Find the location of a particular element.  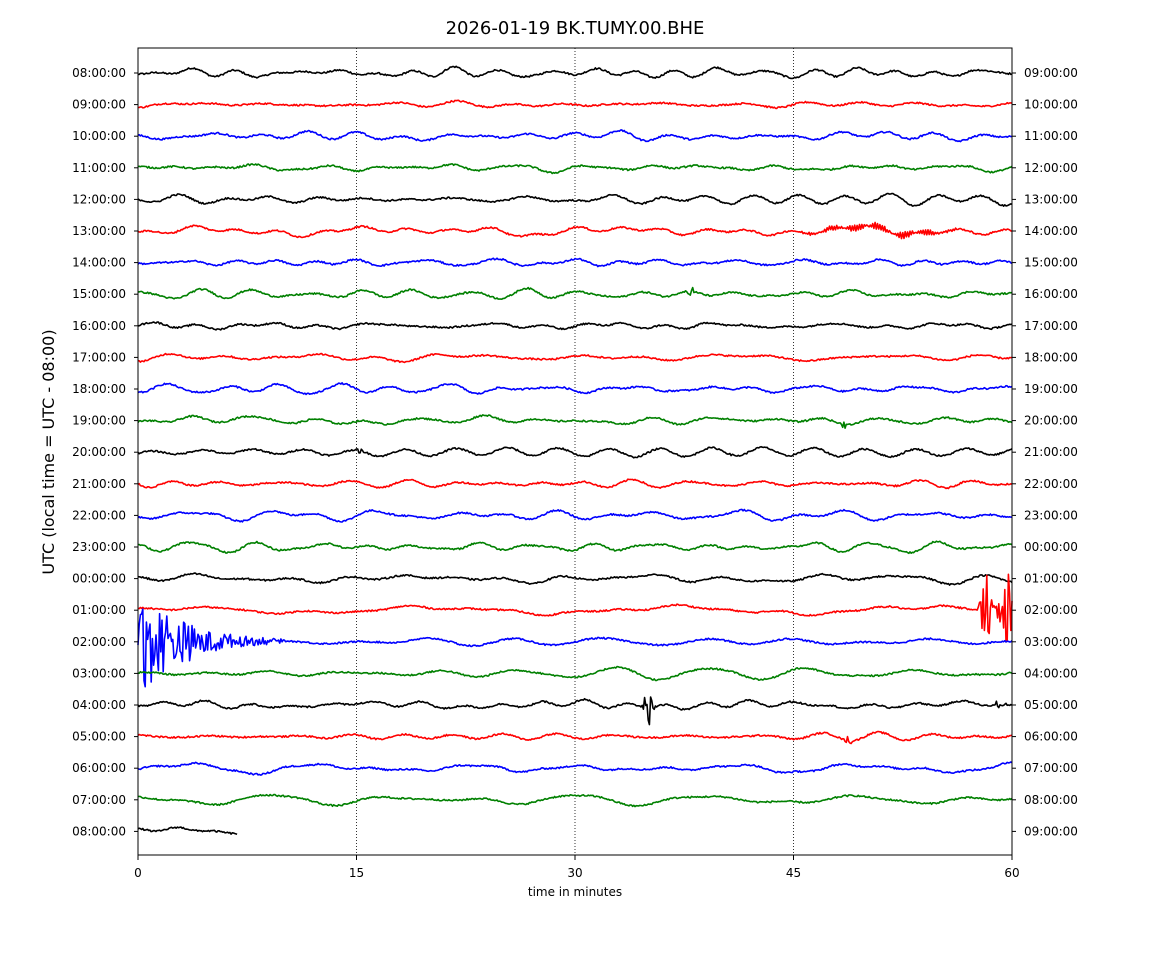

x-tick-label: 15 is located at coordinates (356, 873).